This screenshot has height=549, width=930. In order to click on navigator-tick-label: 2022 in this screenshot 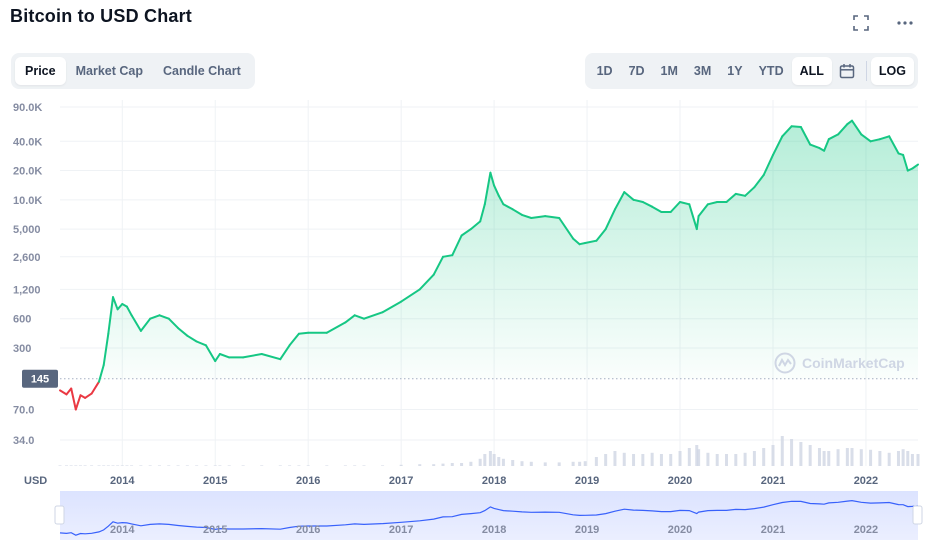, I will do `click(866, 530)`.